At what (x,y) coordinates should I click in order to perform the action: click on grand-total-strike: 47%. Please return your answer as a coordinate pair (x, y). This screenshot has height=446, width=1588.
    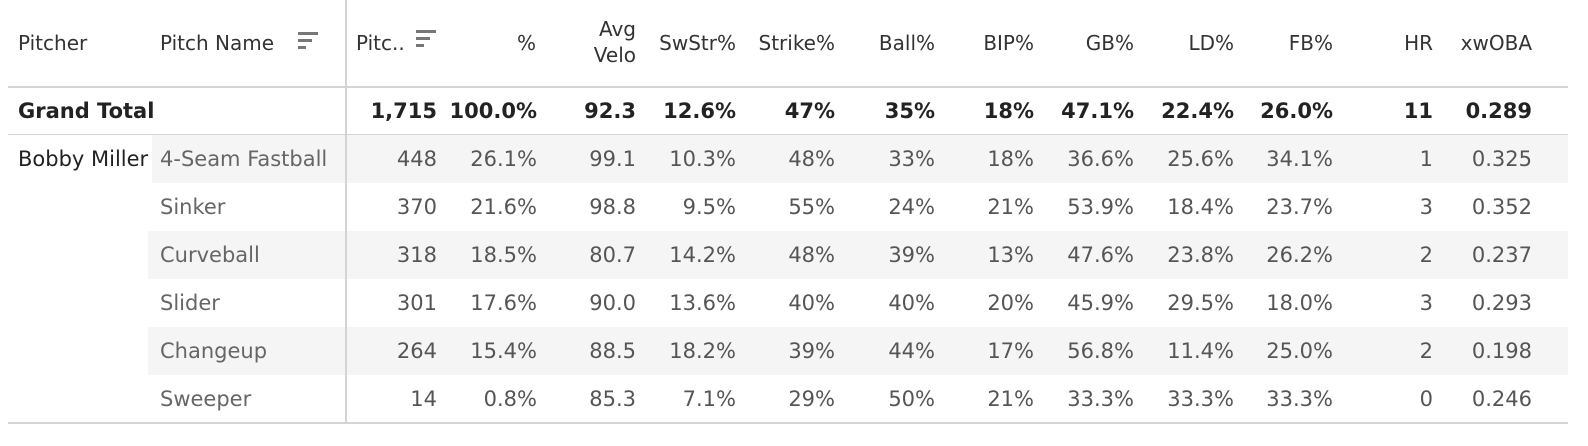
    Looking at the image, I should click on (809, 111).